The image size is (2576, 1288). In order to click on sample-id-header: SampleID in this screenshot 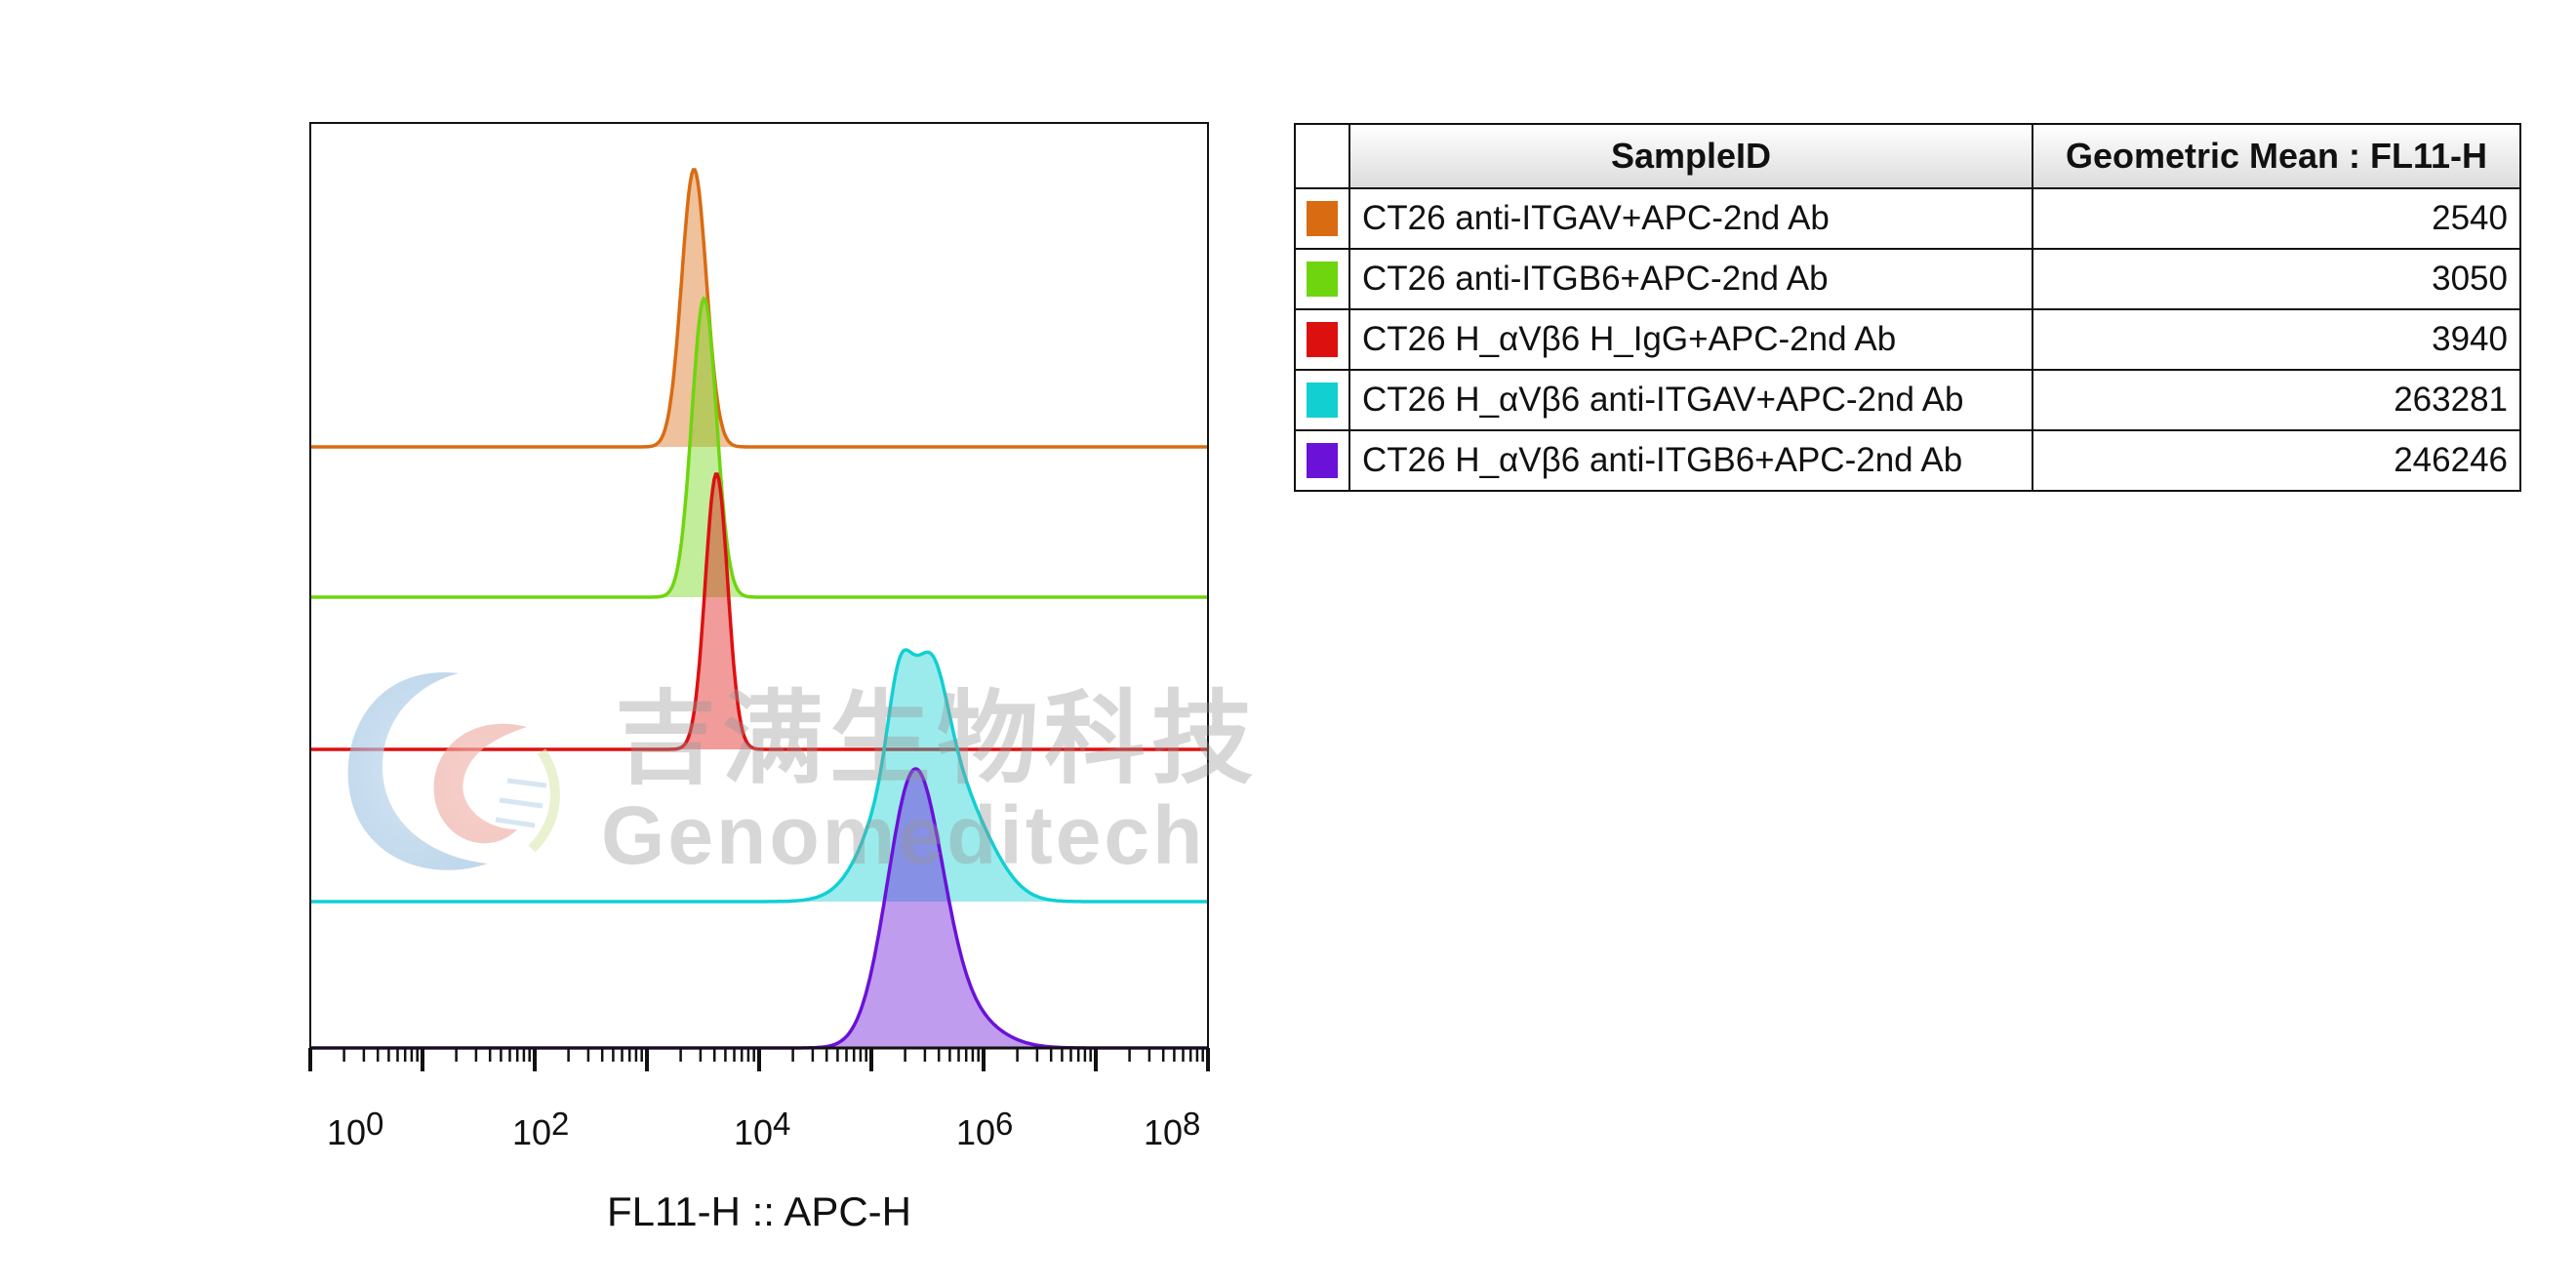, I will do `click(1690, 156)`.